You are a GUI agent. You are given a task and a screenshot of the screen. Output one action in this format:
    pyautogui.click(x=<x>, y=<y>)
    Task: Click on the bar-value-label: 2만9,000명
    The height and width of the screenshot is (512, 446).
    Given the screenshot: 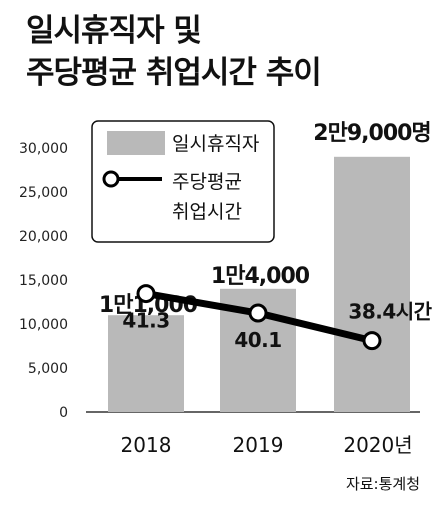 What is the action you would take?
    pyautogui.click(x=371, y=133)
    